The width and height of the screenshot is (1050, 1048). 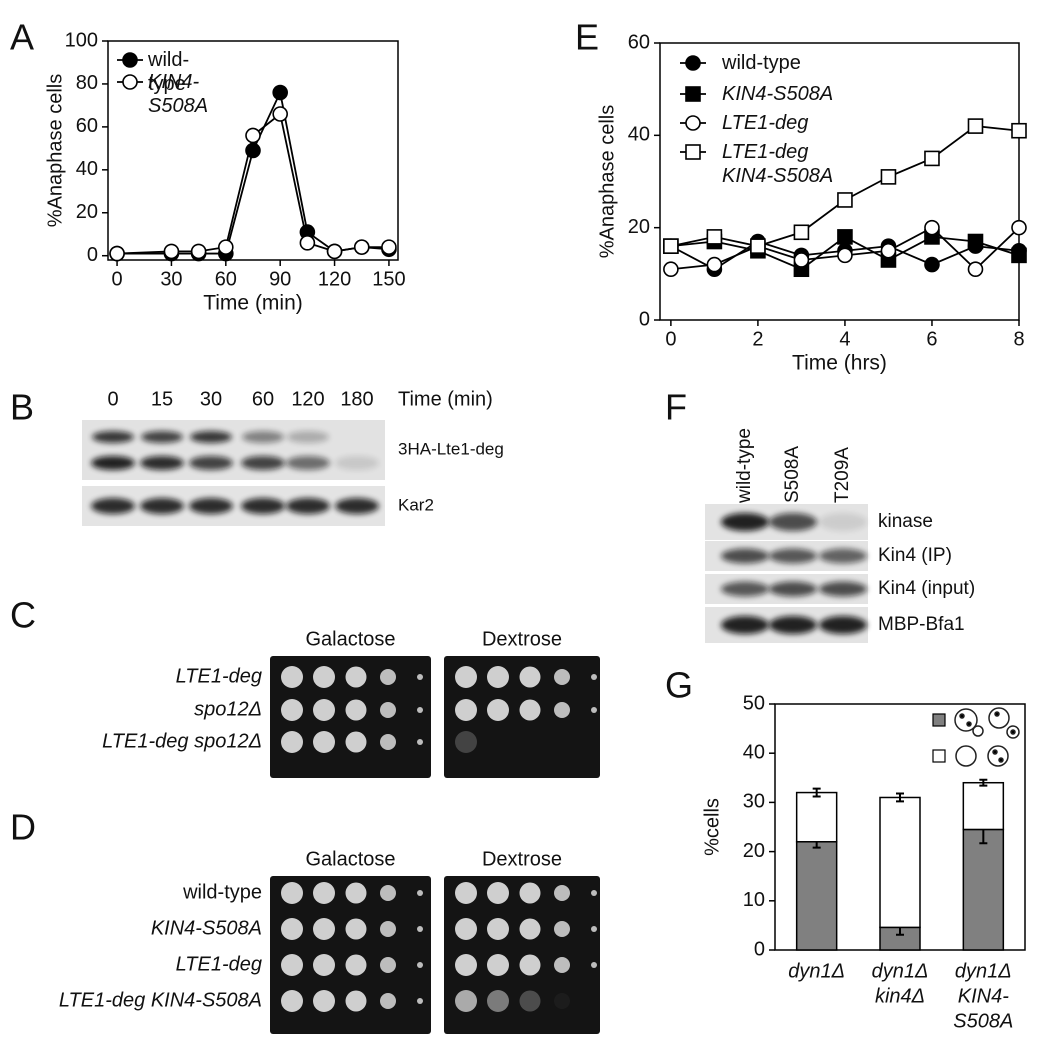 What do you see at coordinates (522, 859) in the screenshot?
I see `medium-label: Dextrose` at bounding box center [522, 859].